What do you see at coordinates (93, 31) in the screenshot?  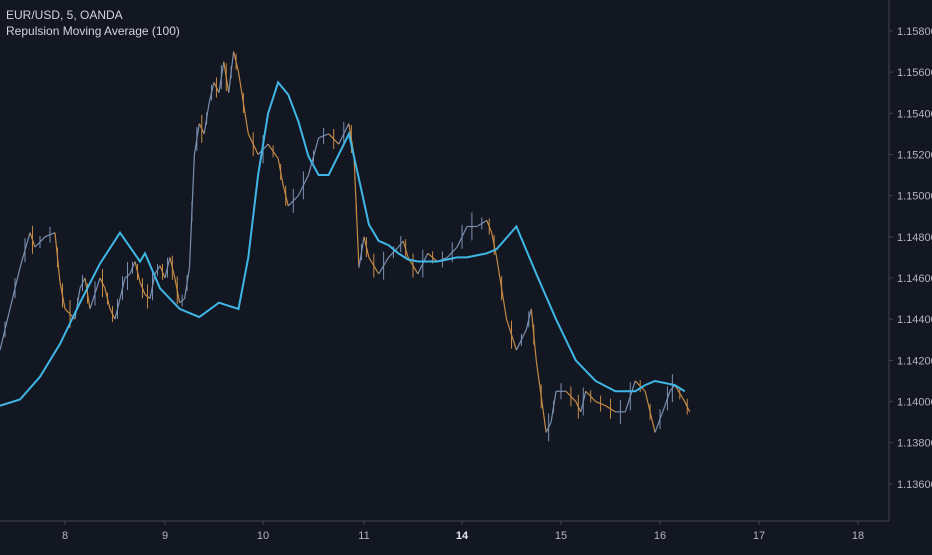 I see `indicator-label: Repulsion Moving Average (100)` at bounding box center [93, 31].